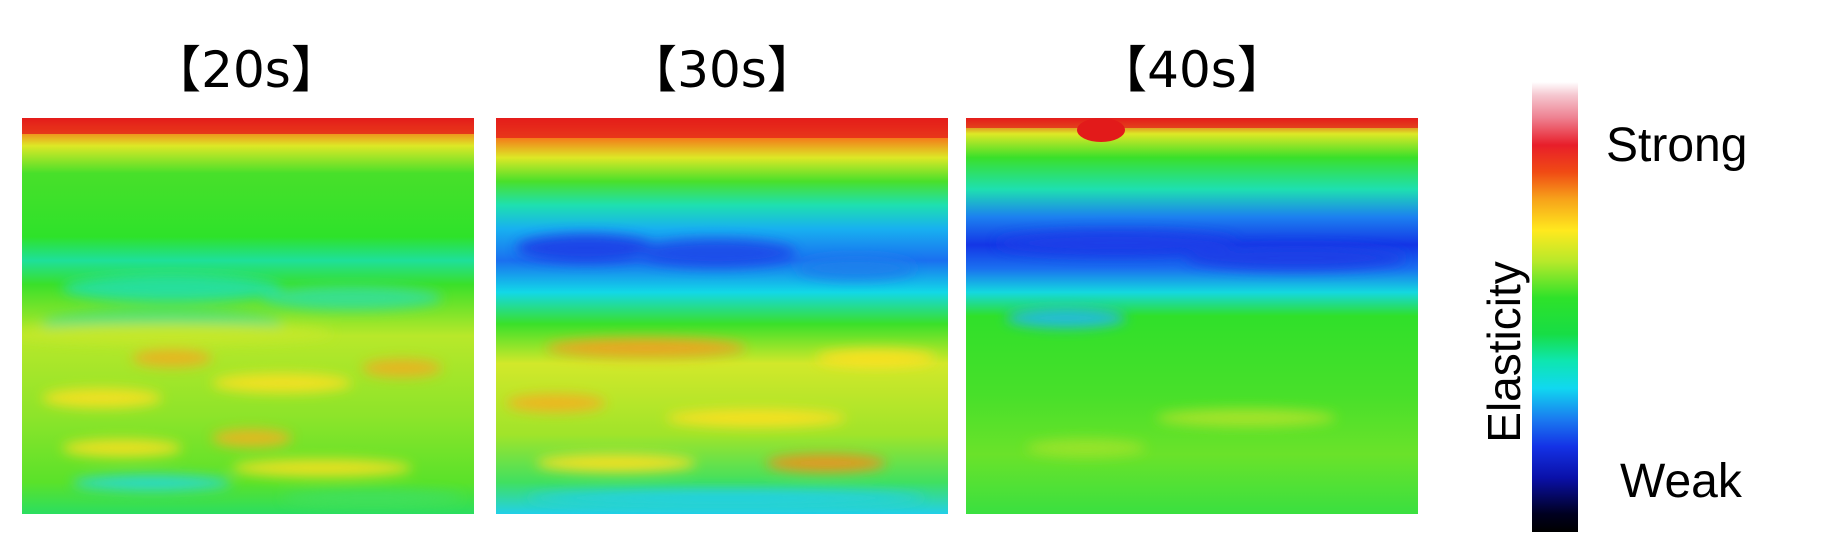 Image resolution: width=1846 pixels, height=552 pixels. I want to click on panel-title-30s: 【30s】, so click(722, 70).